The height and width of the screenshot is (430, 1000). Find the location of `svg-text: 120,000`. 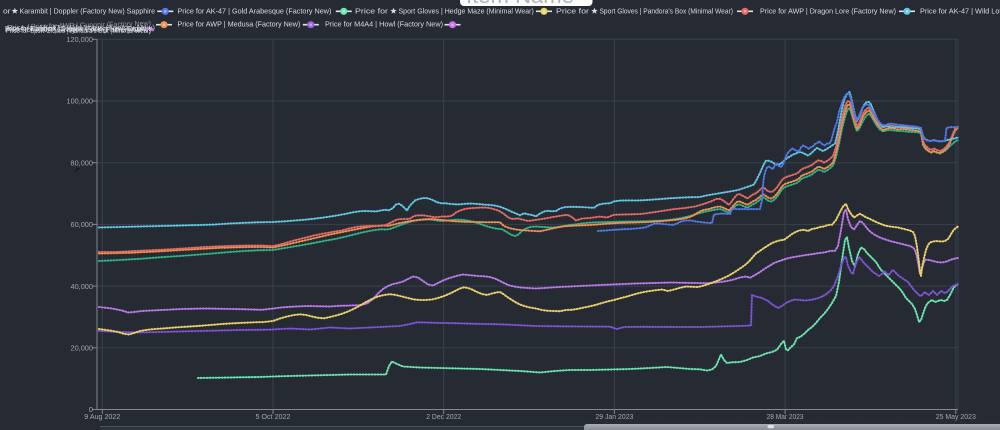

svg-text: 120,000 is located at coordinates (79, 39).